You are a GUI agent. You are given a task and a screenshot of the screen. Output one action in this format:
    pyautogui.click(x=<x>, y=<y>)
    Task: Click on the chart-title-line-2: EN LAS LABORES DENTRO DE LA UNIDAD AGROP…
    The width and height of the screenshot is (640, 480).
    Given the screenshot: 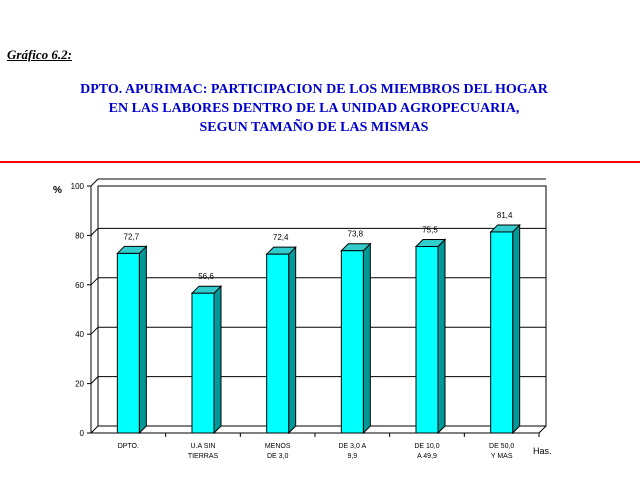 What is the action you would take?
    pyautogui.click(x=314, y=108)
    